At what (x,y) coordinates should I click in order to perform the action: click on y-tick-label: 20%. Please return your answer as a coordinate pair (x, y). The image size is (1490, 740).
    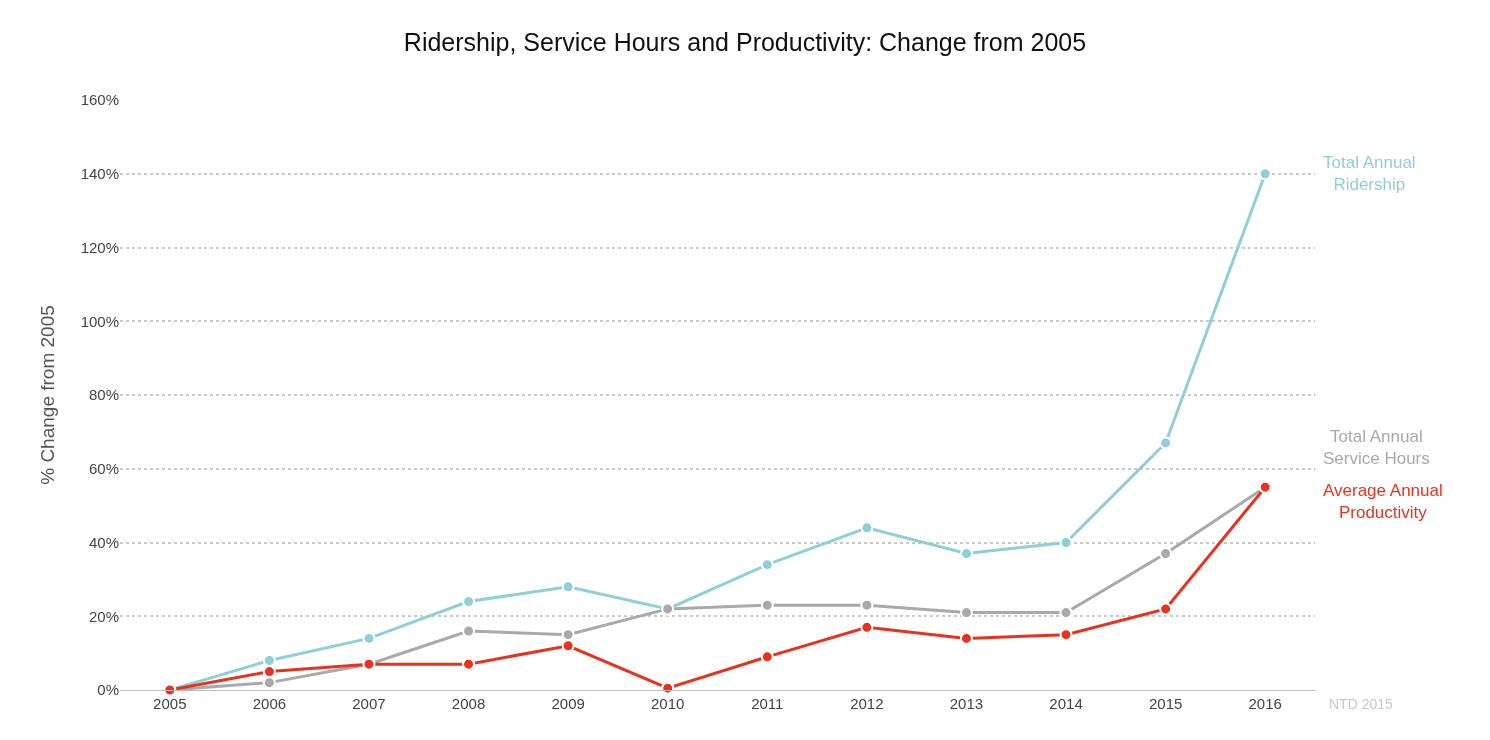
    Looking at the image, I should click on (103, 616).